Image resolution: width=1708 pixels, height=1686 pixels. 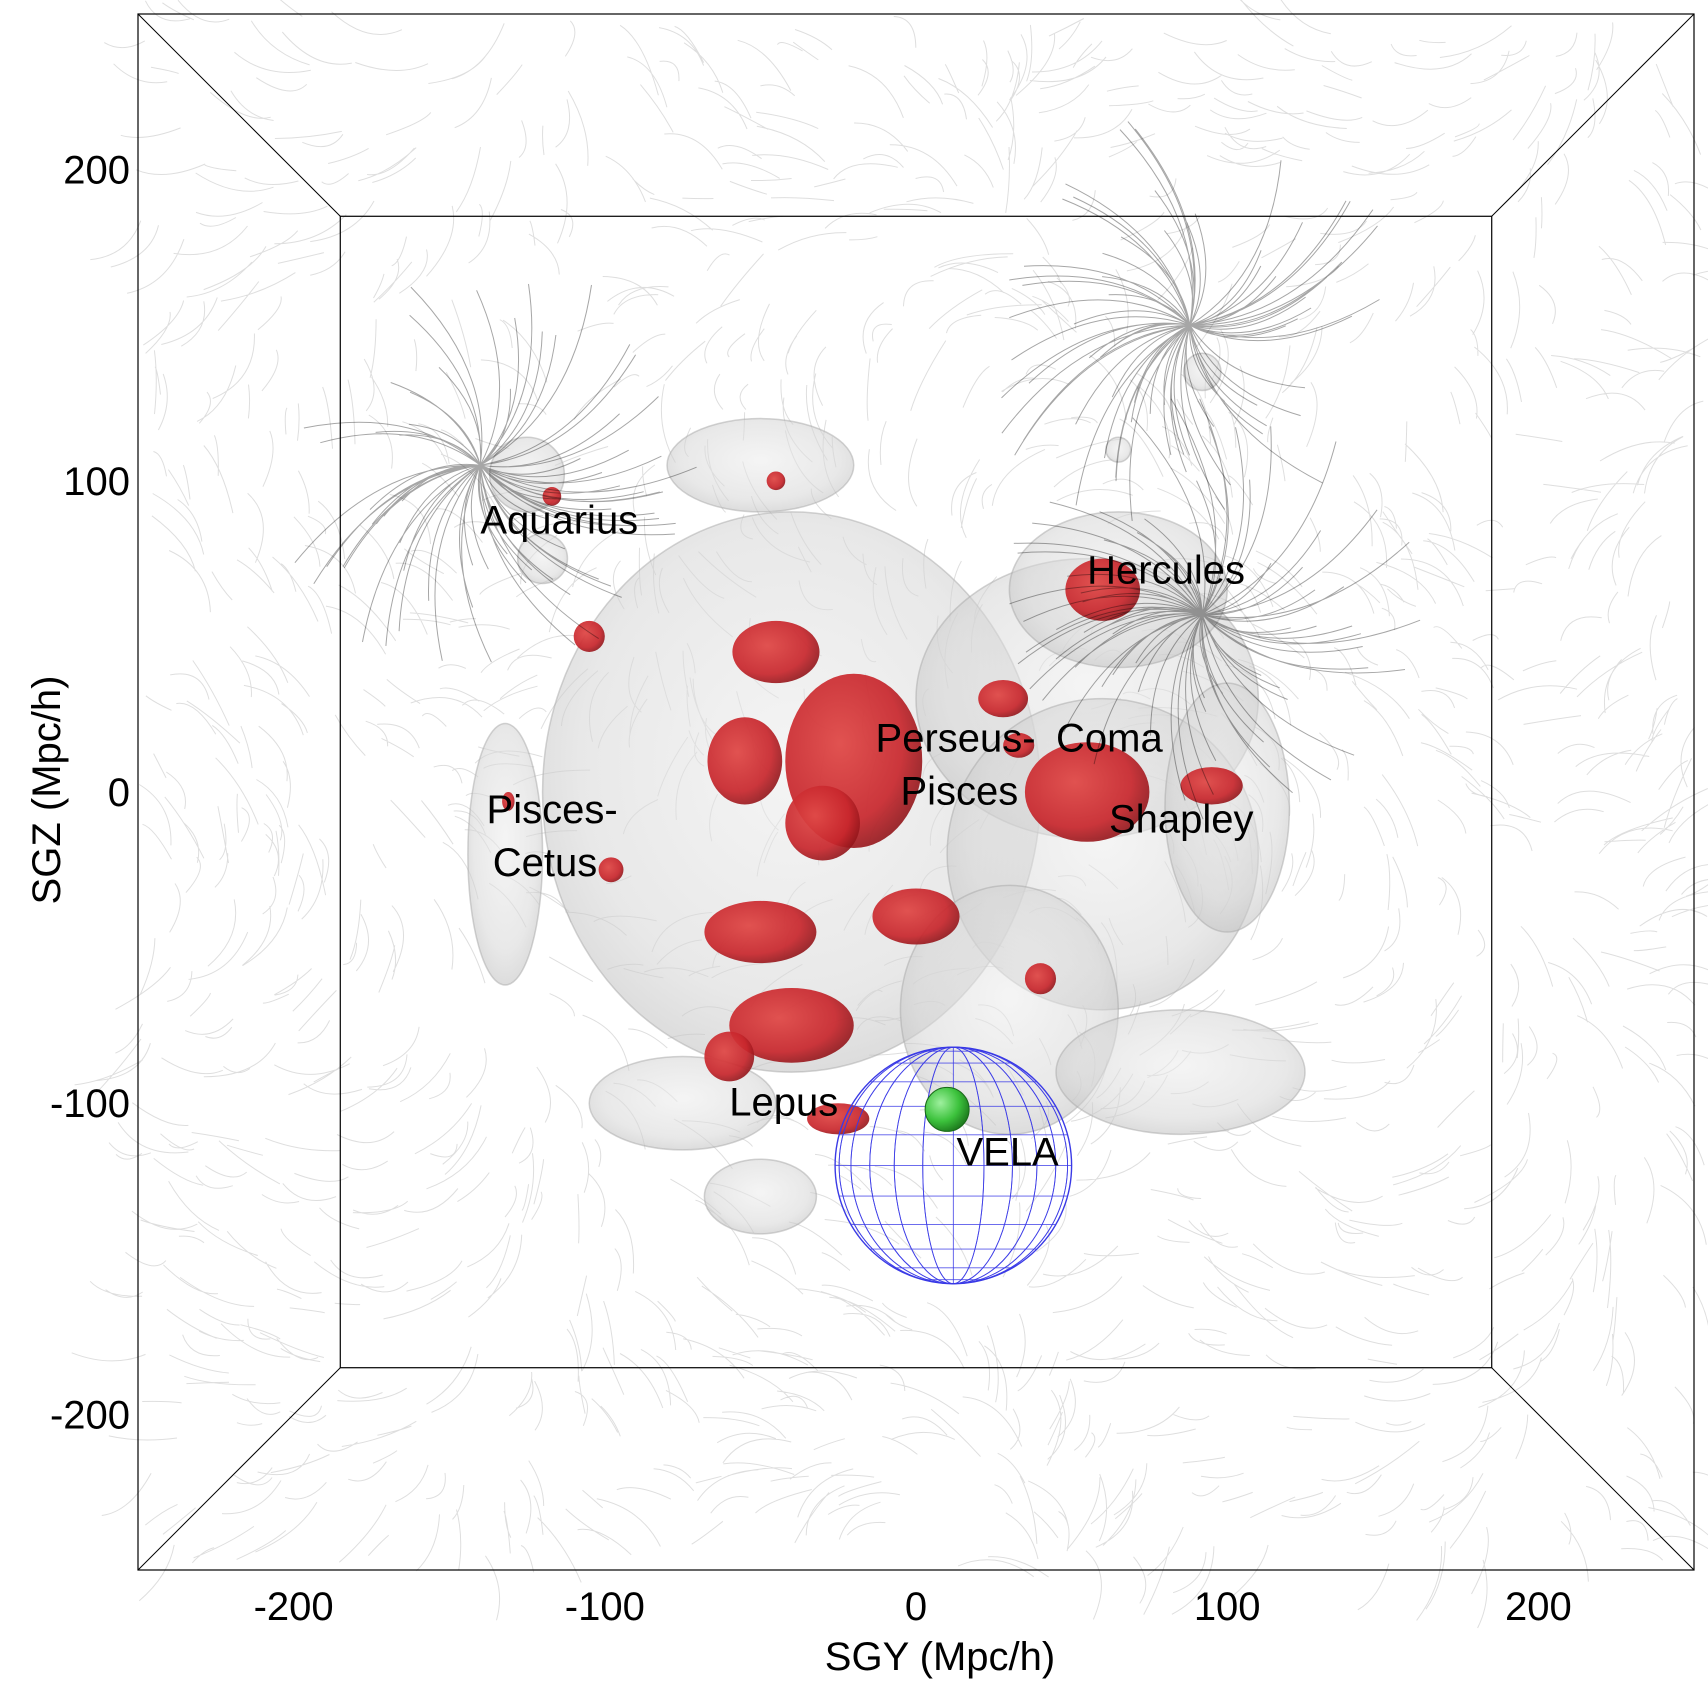 What do you see at coordinates (959, 791) in the screenshot?
I see `region-label: Pisces` at bounding box center [959, 791].